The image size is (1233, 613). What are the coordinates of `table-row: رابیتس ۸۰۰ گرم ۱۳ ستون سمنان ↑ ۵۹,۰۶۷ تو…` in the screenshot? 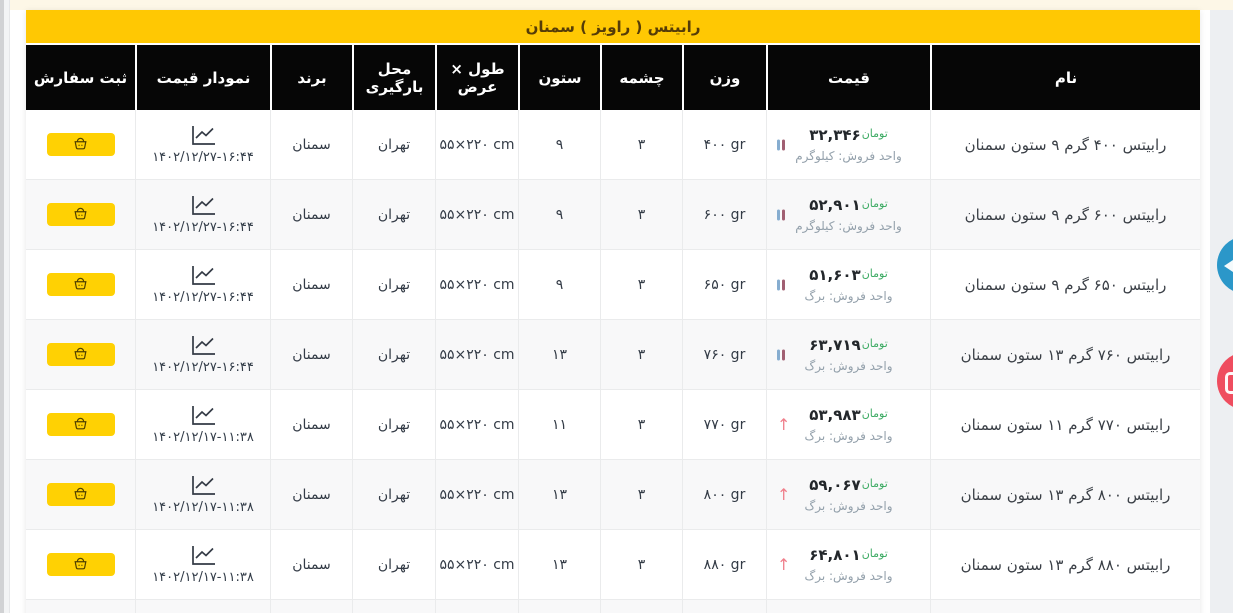 It's located at (613, 495).